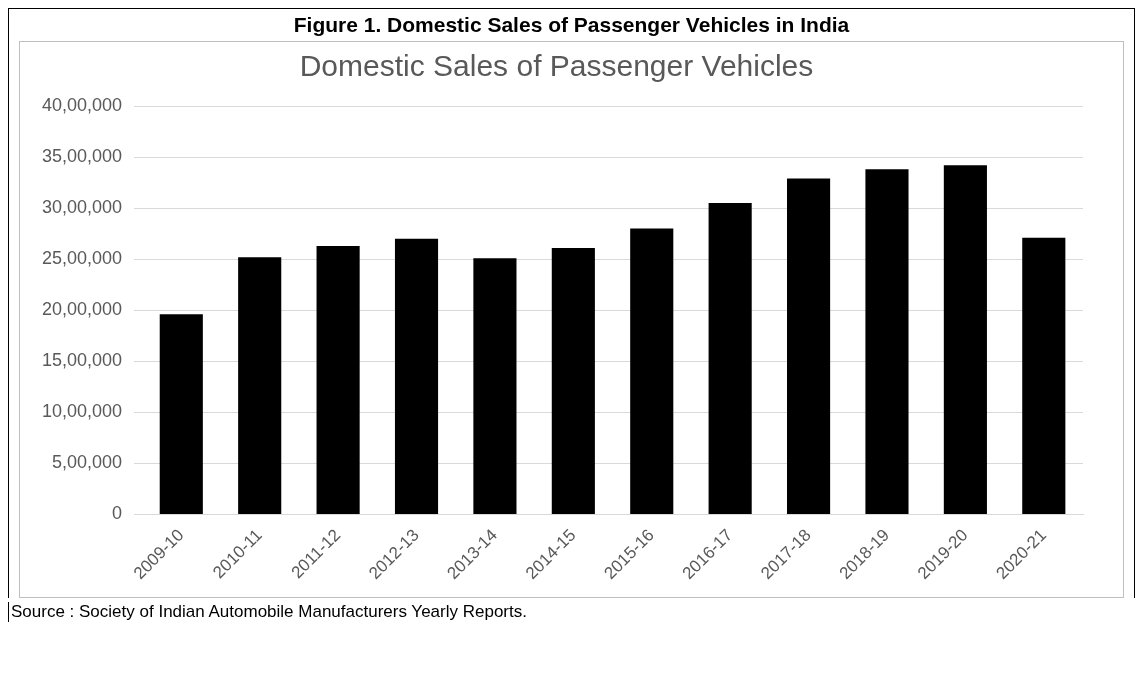 This screenshot has height=673, width=1143. Describe the element at coordinates (82, 258) in the screenshot. I see `y-tick-label: 25,00,000` at that location.